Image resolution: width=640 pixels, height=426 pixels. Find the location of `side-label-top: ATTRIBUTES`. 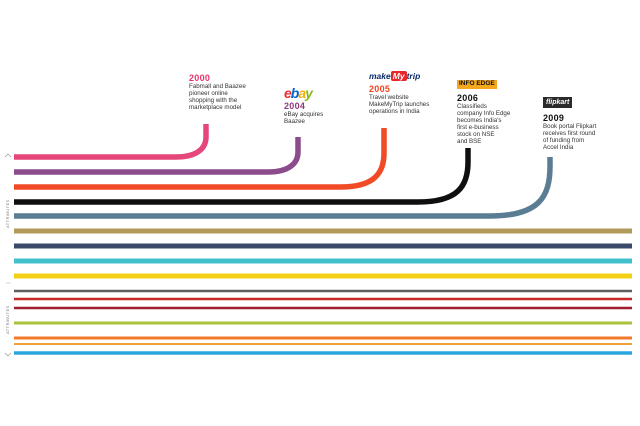

side-label-top: ATTRIBUTES is located at coordinates (7, 213).